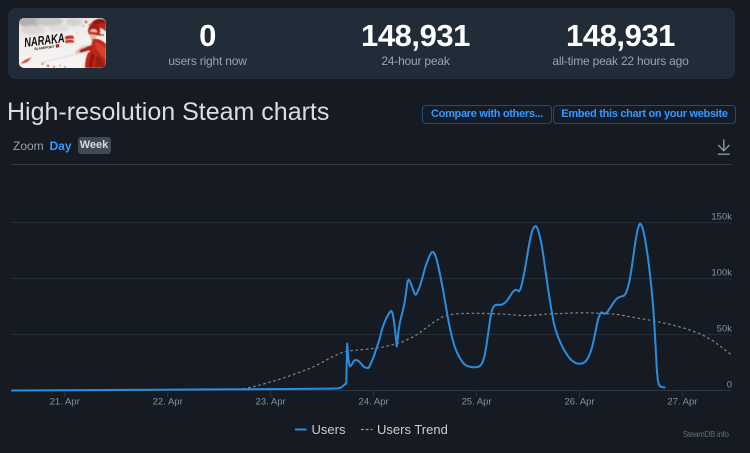 This screenshot has height=453, width=750. What do you see at coordinates (44, 40) in the screenshot?
I see `svg-text: NARAKA` at bounding box center [44, 40].